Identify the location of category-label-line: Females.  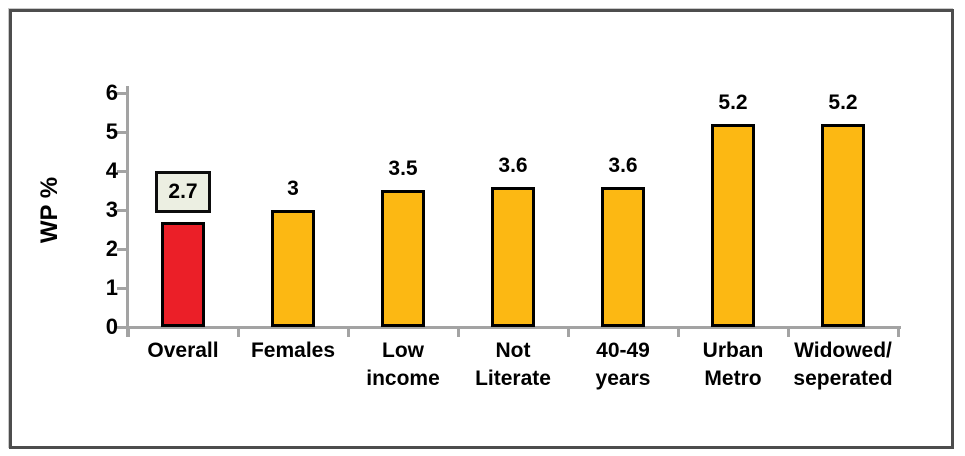
(293, 350).